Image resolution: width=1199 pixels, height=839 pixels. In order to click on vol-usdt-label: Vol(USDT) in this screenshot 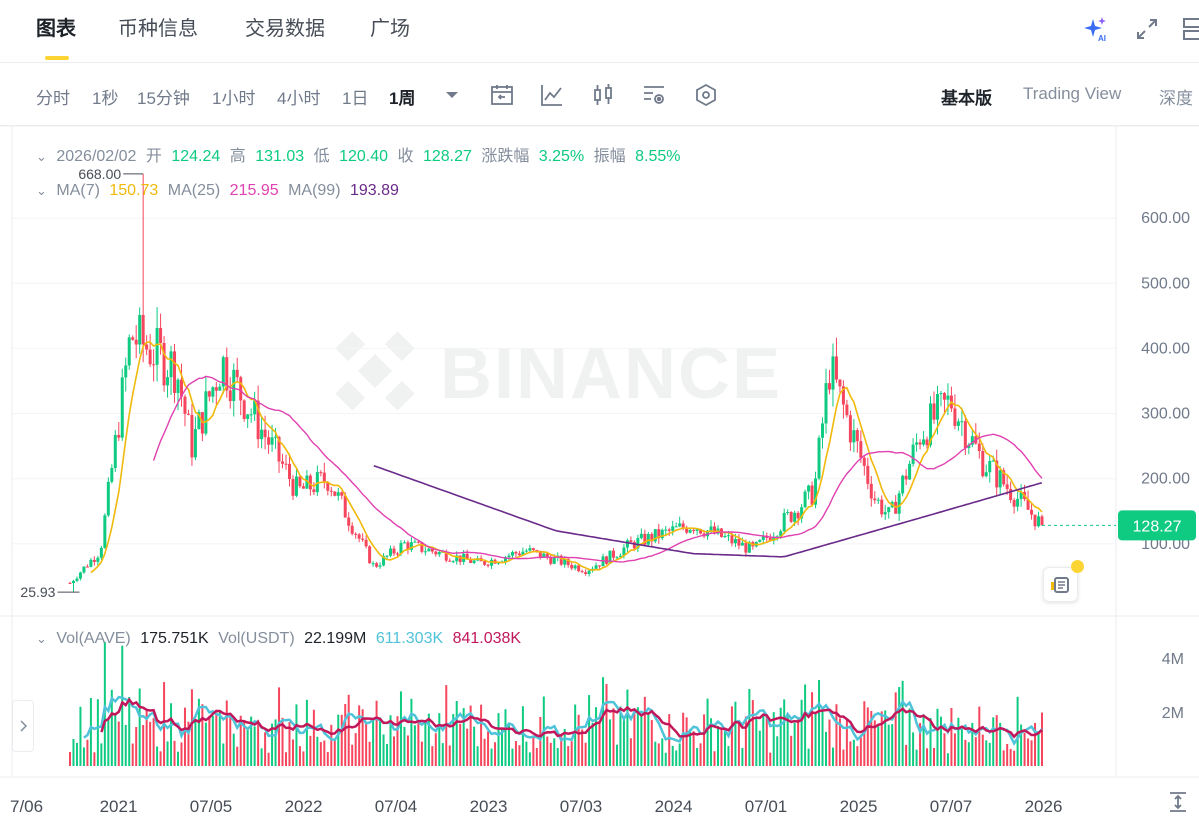, I will do `click(256, 638)`.